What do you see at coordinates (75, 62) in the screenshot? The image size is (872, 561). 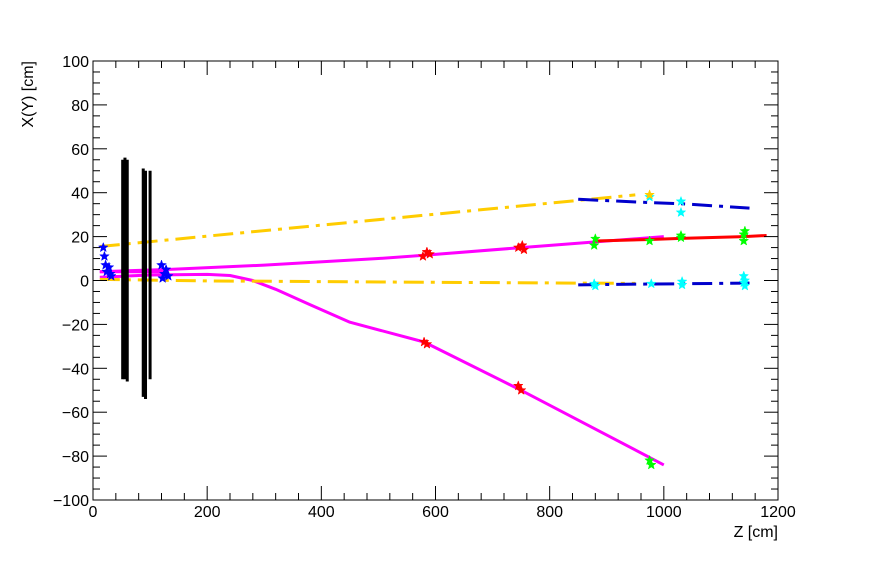 I see `y-tick-label: 100` at bounding box center [75, 62].